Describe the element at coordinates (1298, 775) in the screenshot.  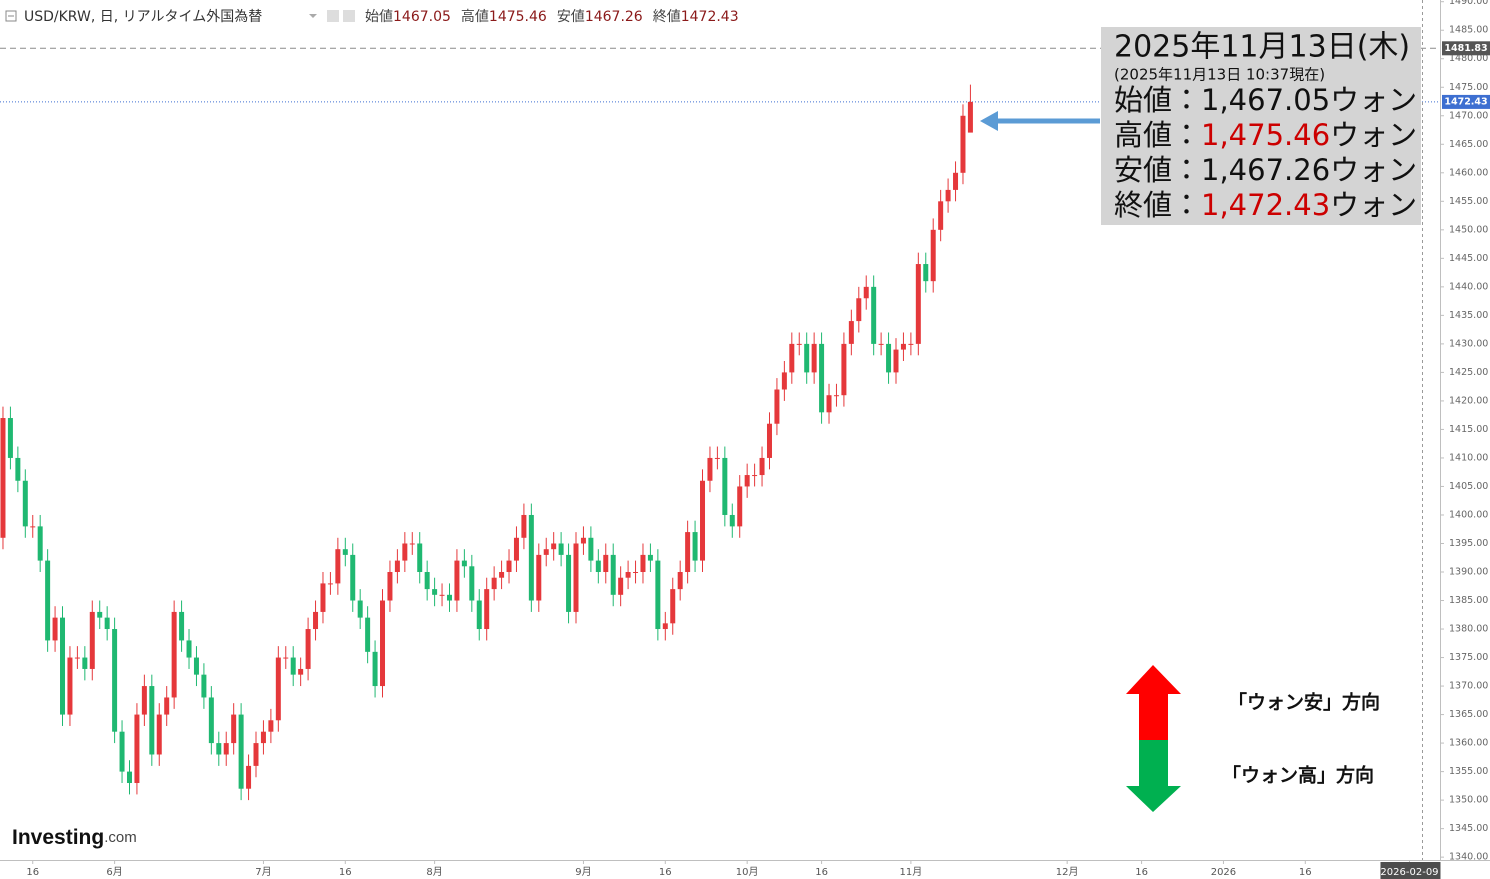
I see `direction-label: 「ウォン高」方向` at that location.